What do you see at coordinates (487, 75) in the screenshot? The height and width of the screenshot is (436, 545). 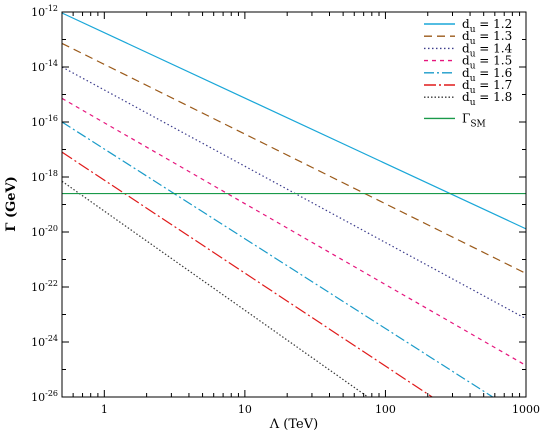 I see `legend-label: du = 1.6` at bounding box center [487, 75].